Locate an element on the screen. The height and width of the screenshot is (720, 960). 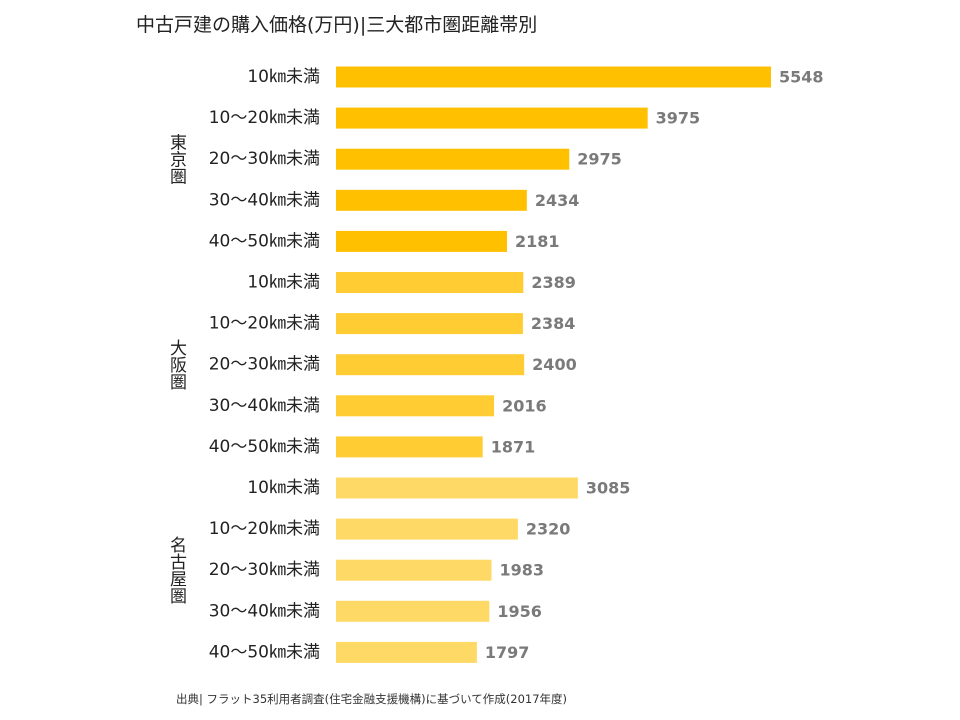
value-label: 2389 is located at coordinates (553, 282).